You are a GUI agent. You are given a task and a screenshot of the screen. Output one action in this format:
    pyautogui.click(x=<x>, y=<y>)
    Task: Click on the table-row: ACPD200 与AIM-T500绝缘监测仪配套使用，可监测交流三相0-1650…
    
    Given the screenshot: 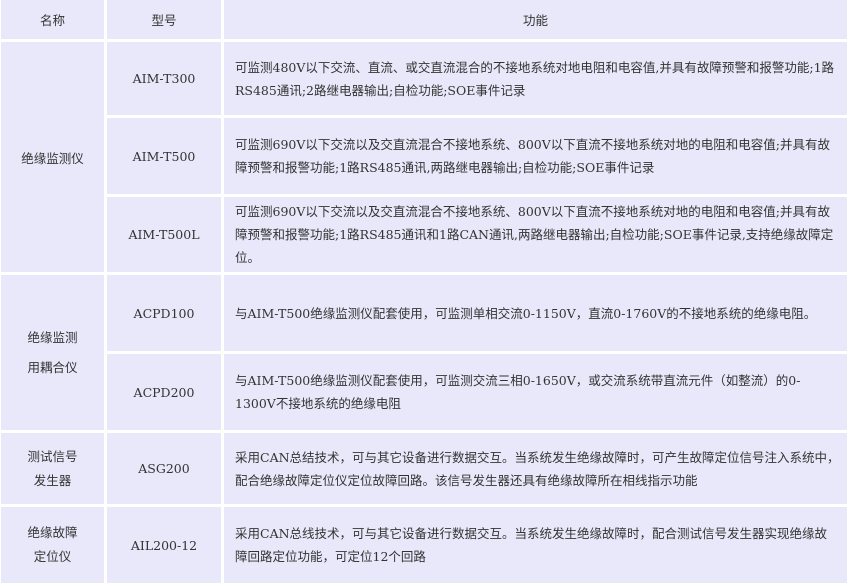 What is the action you would take?
    pyautogui.click(x=424, y=392)
    